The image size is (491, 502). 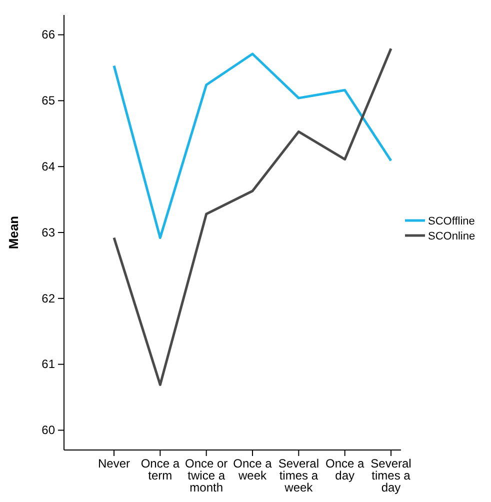 What do you see at coordinates (49, 430) in the screenshot?
I see `y-tick-label: 60` at bounding box center [49, 430].